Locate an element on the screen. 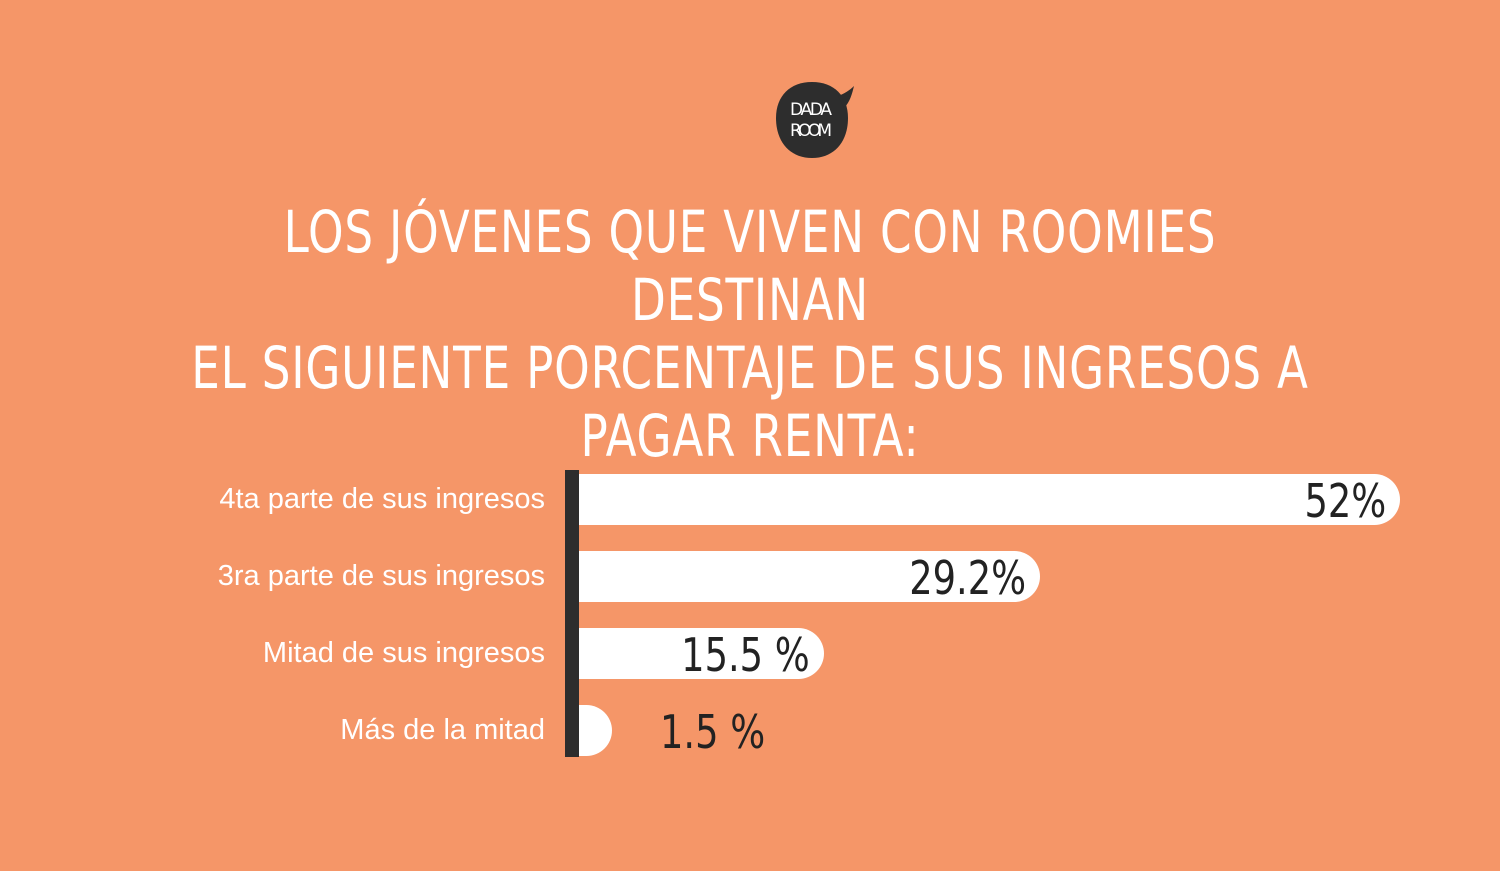  svg-text: DADA is located at coordinates (811, 110).